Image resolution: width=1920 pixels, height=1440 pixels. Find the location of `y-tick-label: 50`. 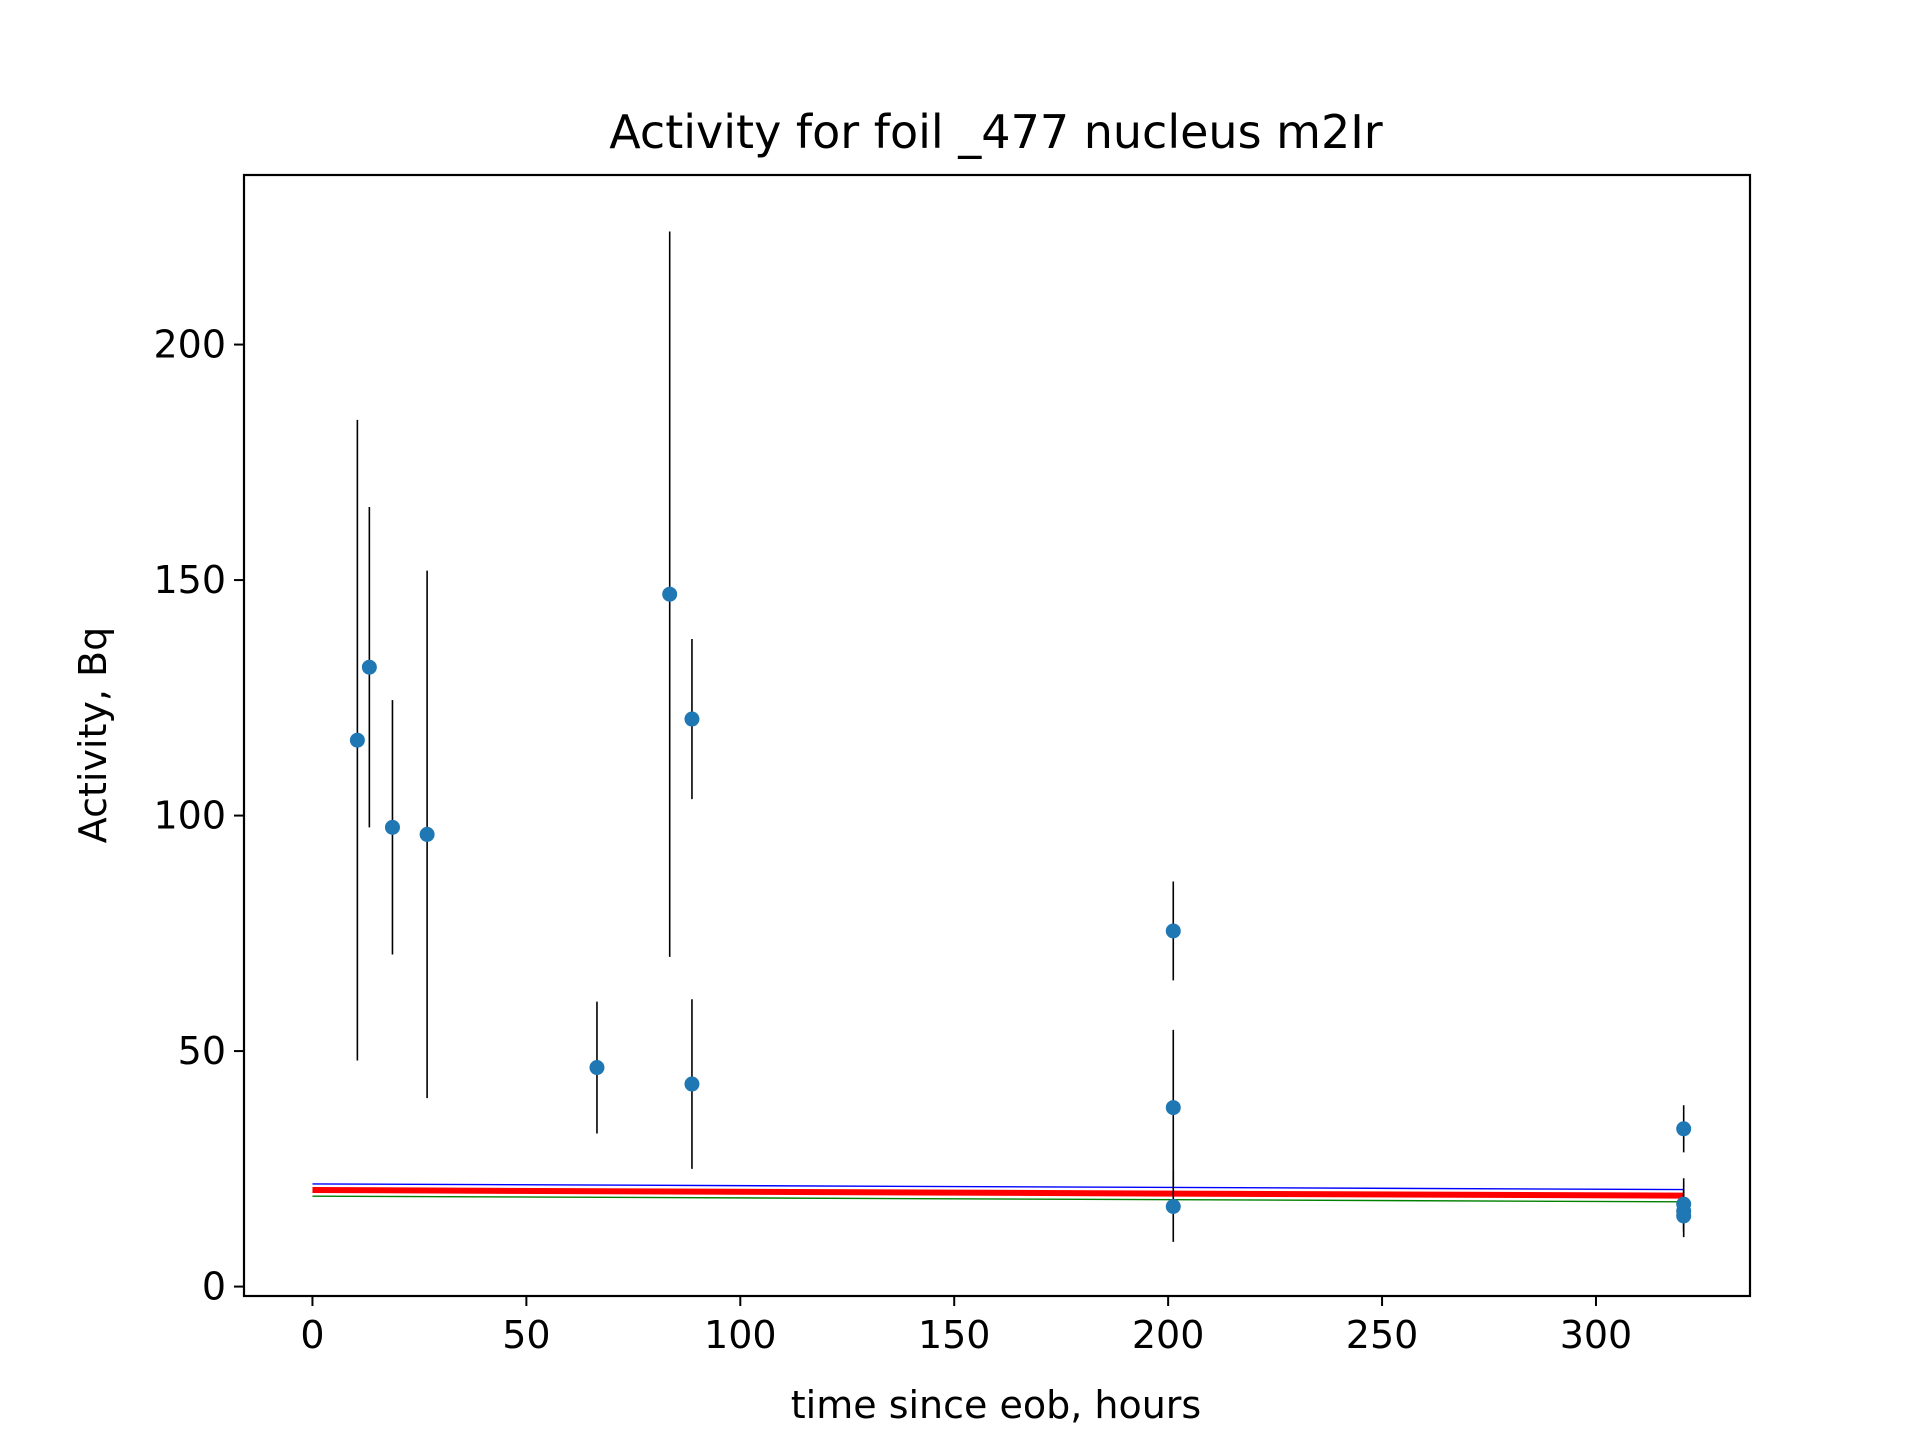

y-tick-label: 50 is located at coordinates (202, 1051).